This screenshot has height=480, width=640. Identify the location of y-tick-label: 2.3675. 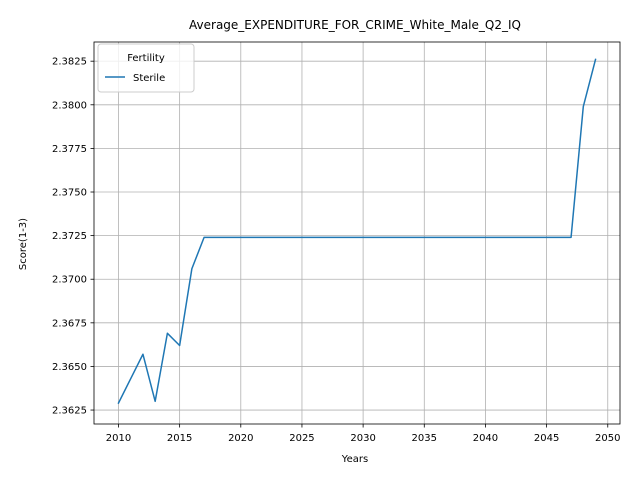
(69, 323).